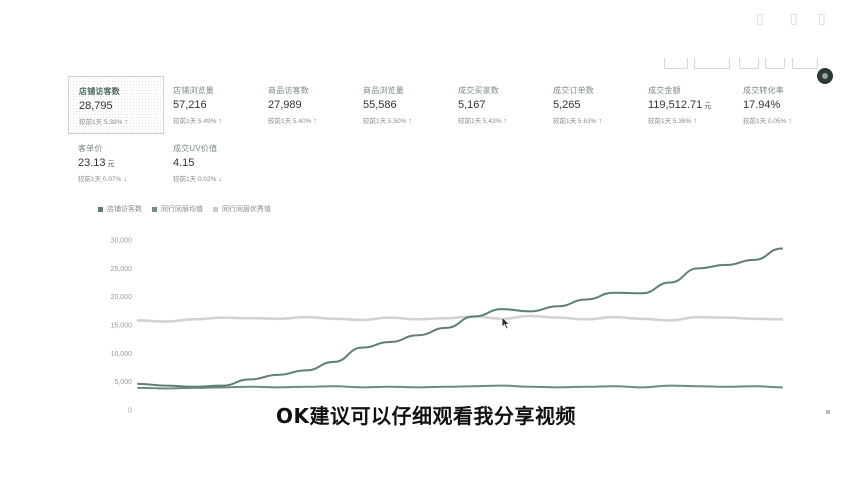 The image size is (852, 480). I want to click on metric-label: 成交UV价值, so click(195, 148).